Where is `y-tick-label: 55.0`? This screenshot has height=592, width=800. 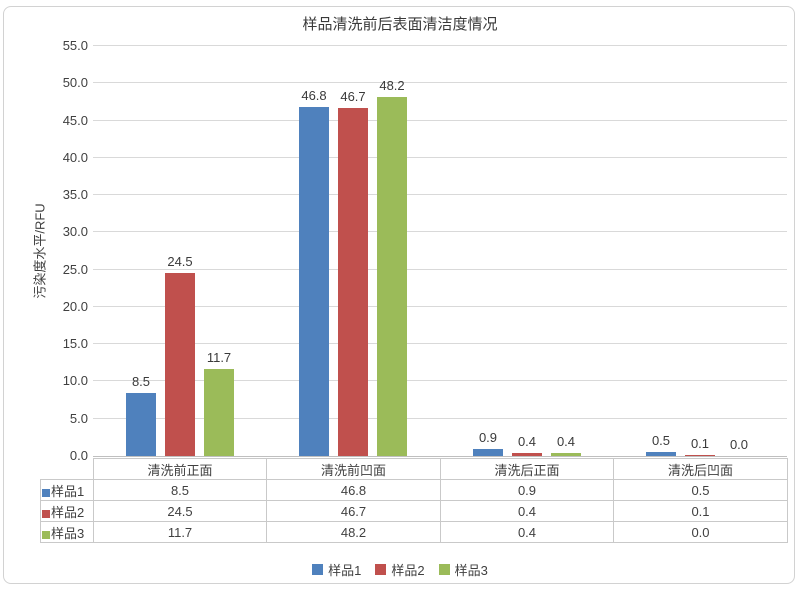
y-tick-label: 55.0 is located at coordinates (75, 45).